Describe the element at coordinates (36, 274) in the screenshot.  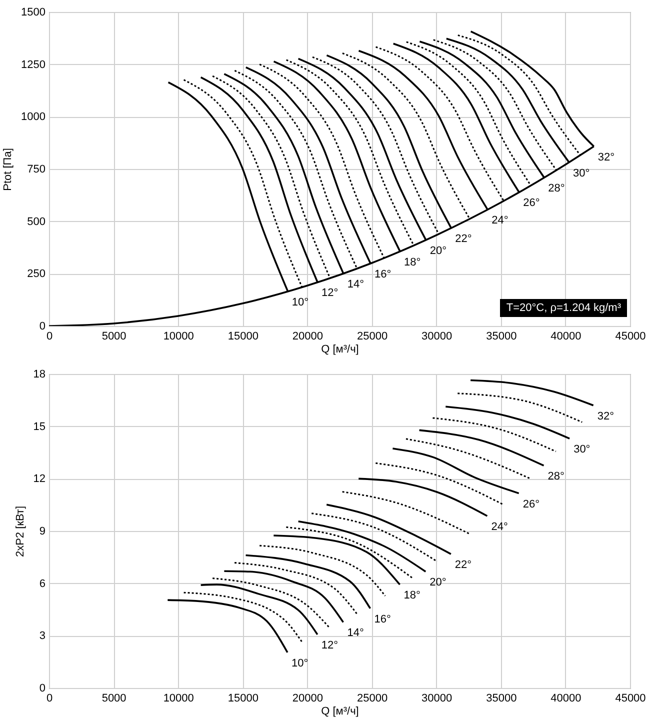
I see `y-tick-label: 250` at that location.